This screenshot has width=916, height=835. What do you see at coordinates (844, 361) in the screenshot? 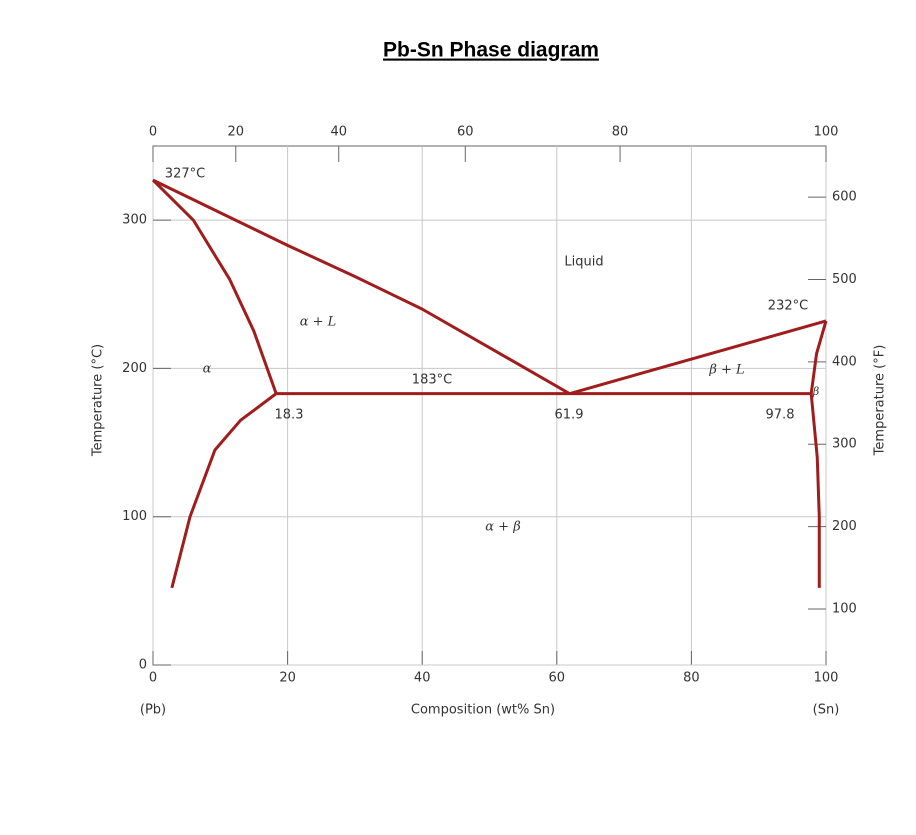
I see `y2-tick-label: 400` at bounding box center [844, 361].